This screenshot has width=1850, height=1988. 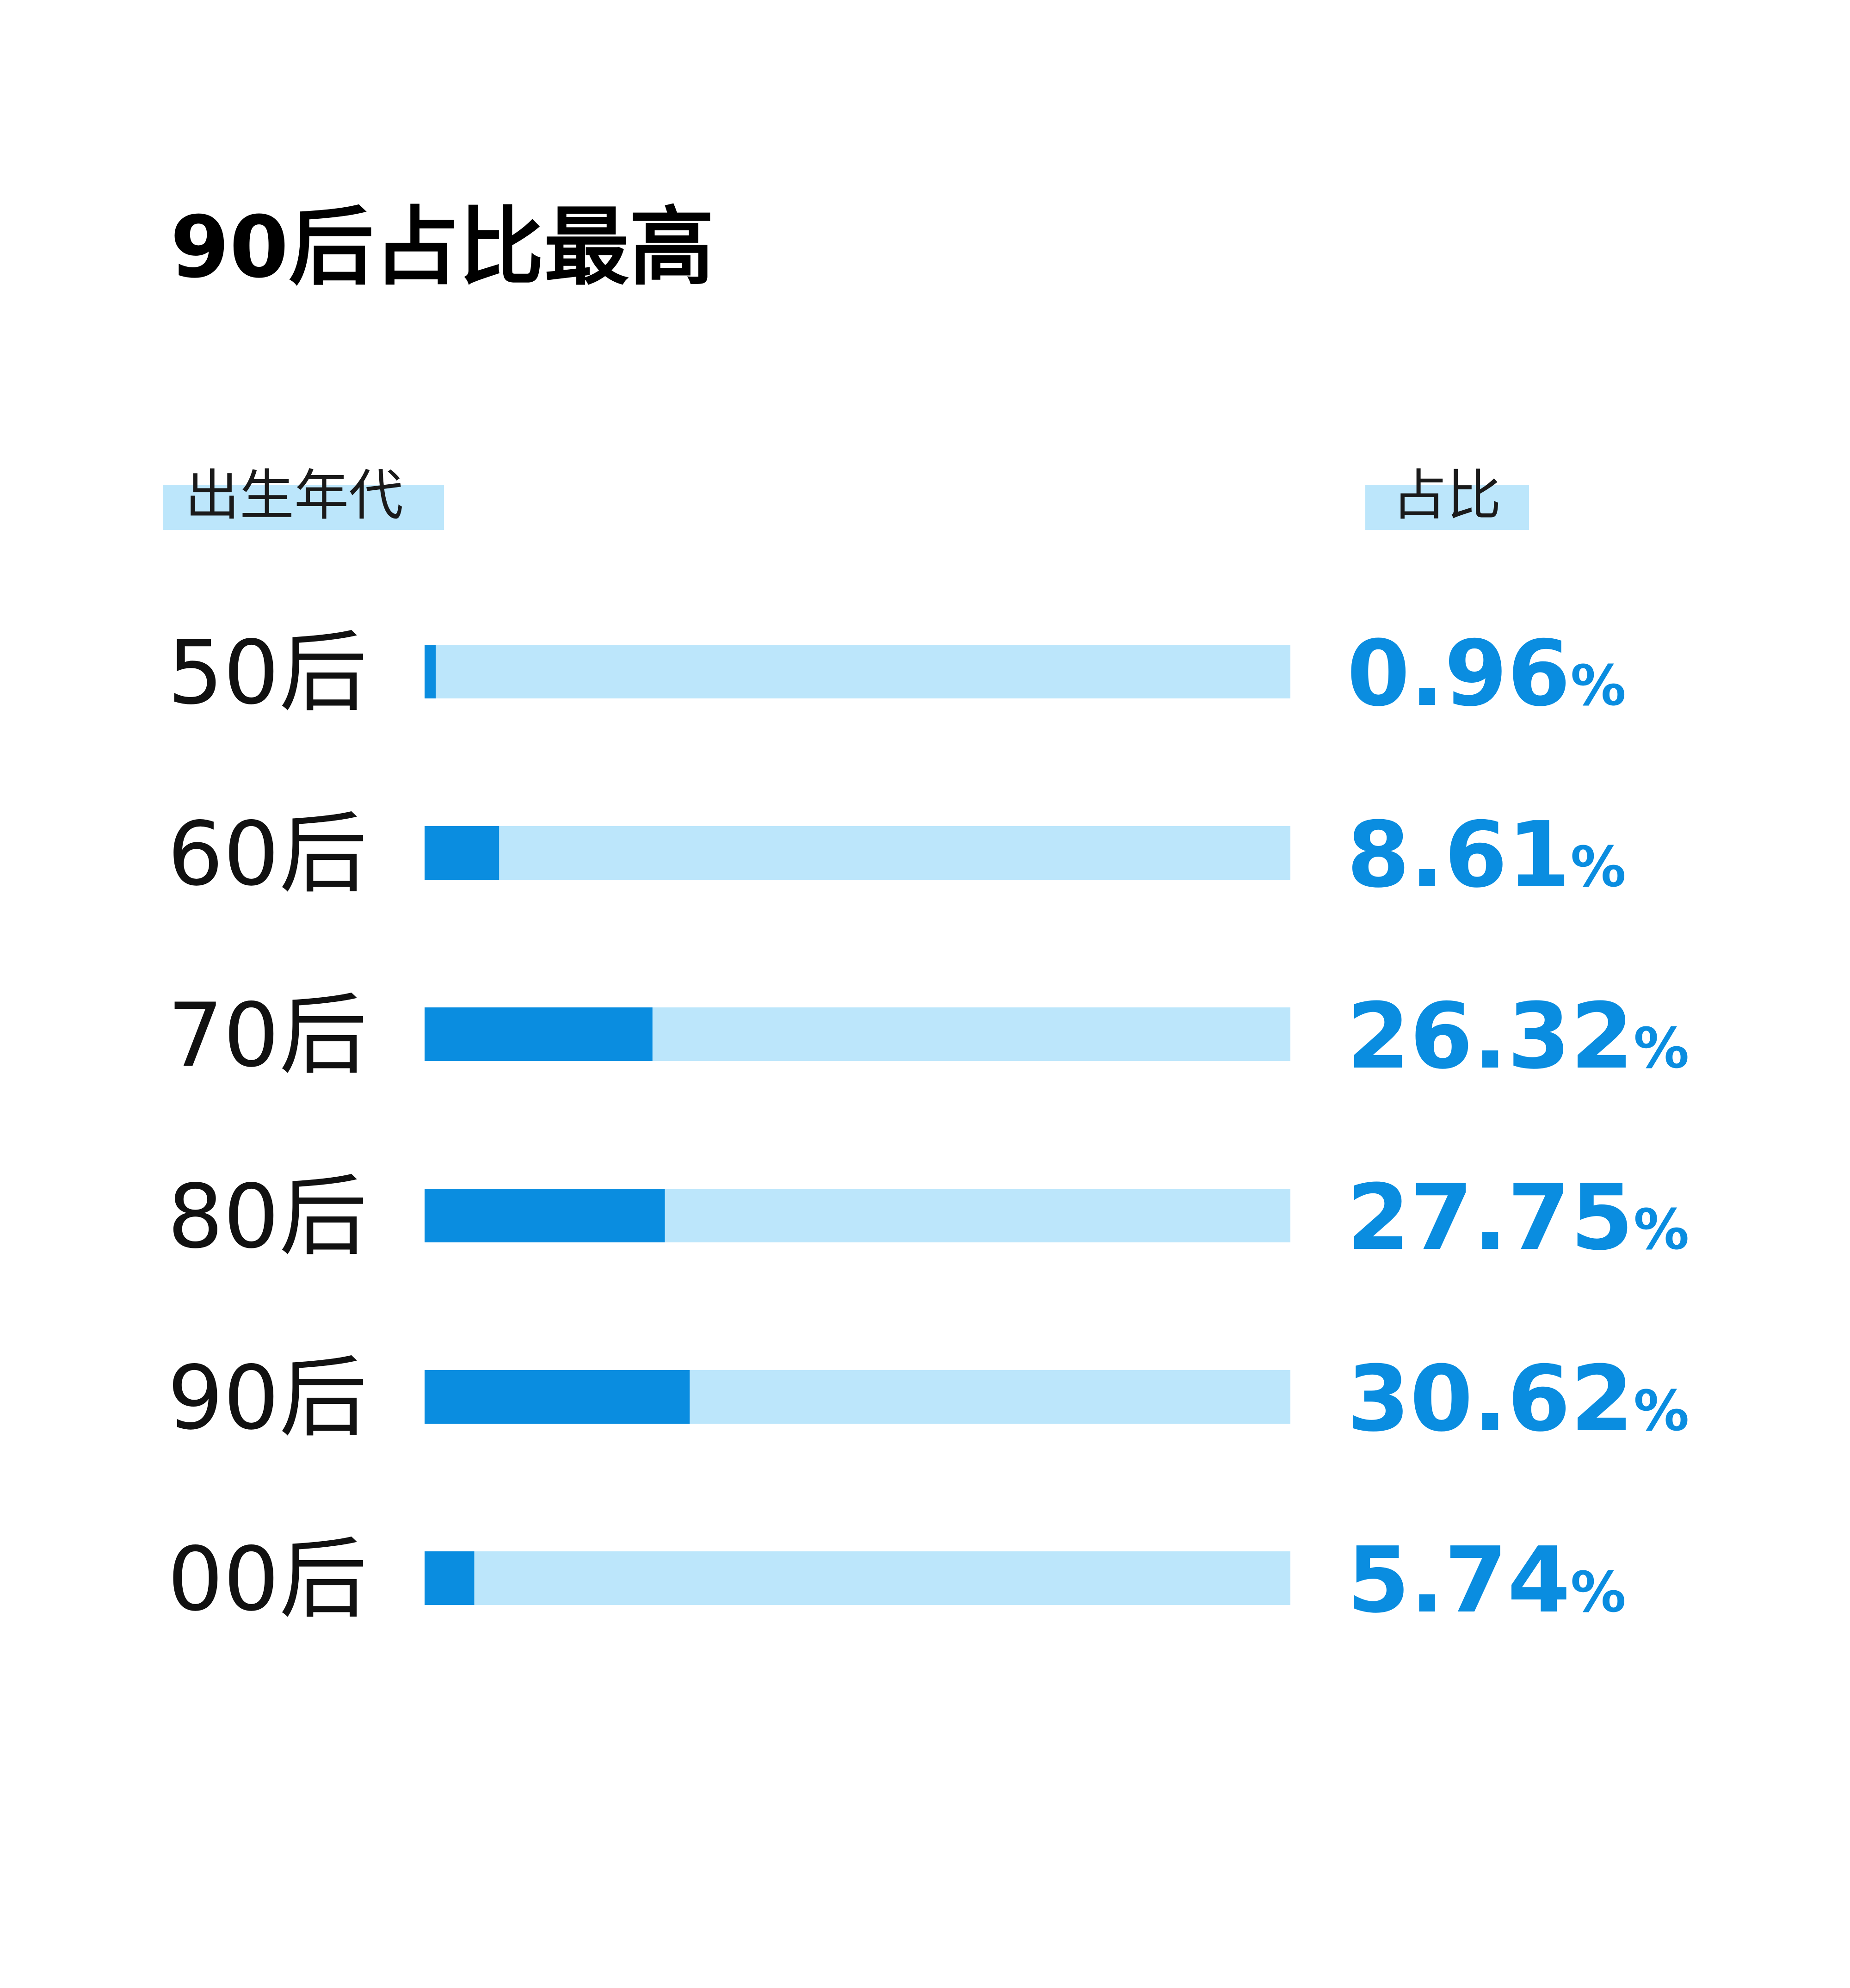 I want to click on value-number: 5.74, so click(x=1459, y=1580).